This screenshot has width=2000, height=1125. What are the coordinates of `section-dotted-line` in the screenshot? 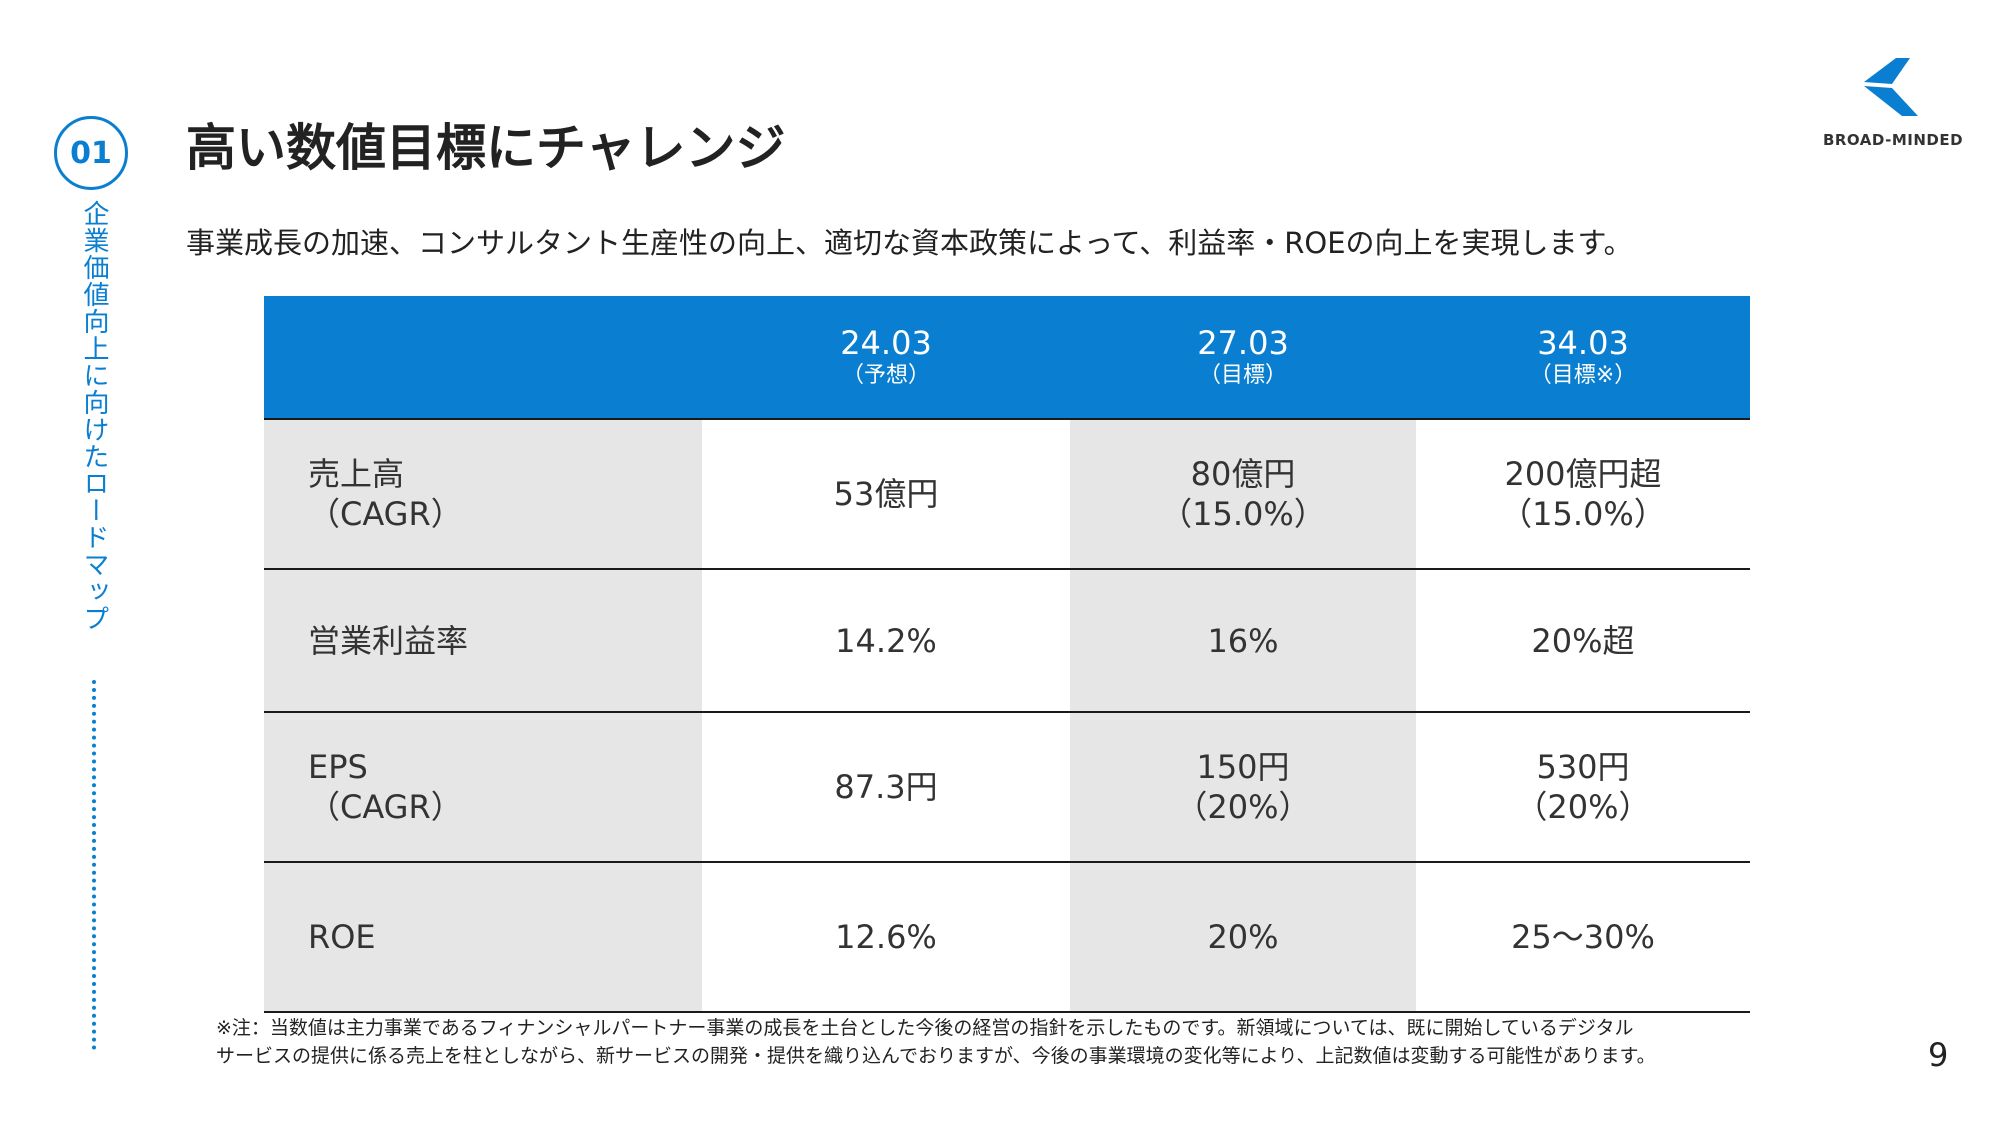 It's located at (94, 865).